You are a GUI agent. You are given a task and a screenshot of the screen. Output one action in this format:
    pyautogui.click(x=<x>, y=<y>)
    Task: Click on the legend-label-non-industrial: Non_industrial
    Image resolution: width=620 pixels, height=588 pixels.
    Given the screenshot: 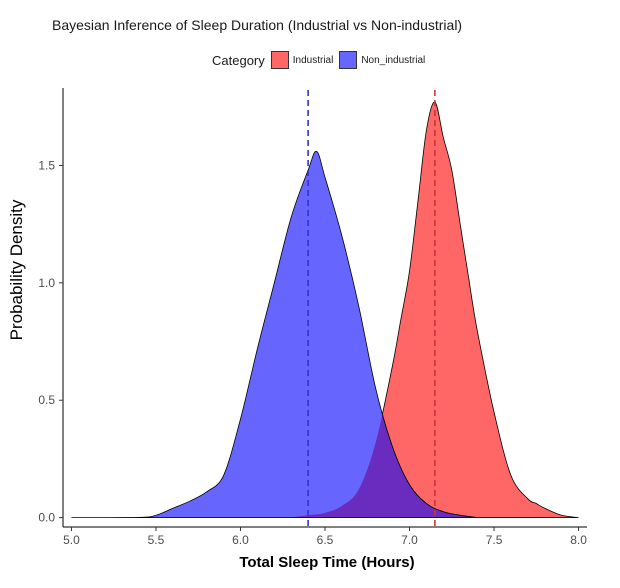 What is the action you would take?
    pyautogui.click(x=393, y=60)
    